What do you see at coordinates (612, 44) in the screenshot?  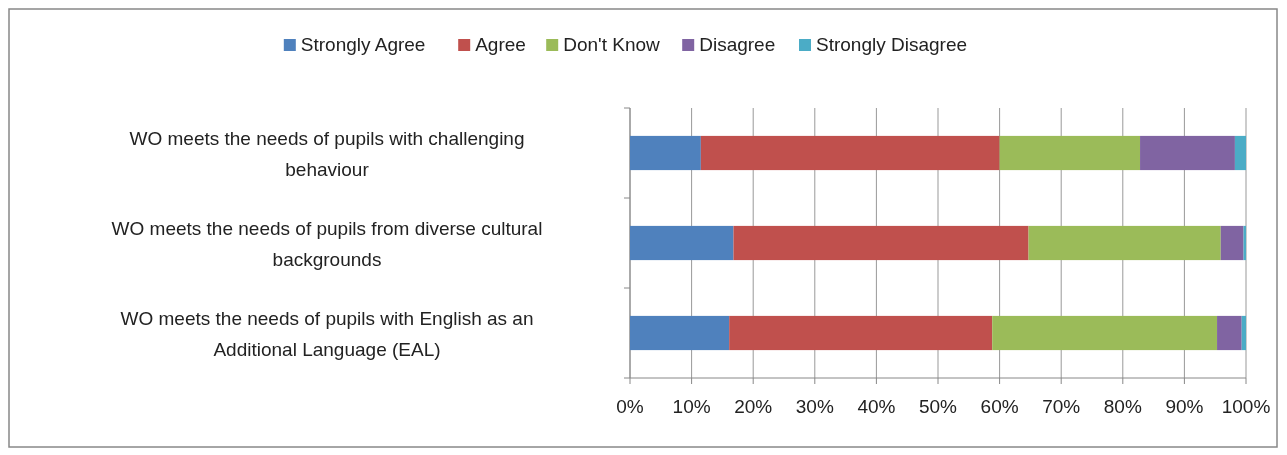 I see `legend-label: Don't Know` at bounding box center [612, 44].